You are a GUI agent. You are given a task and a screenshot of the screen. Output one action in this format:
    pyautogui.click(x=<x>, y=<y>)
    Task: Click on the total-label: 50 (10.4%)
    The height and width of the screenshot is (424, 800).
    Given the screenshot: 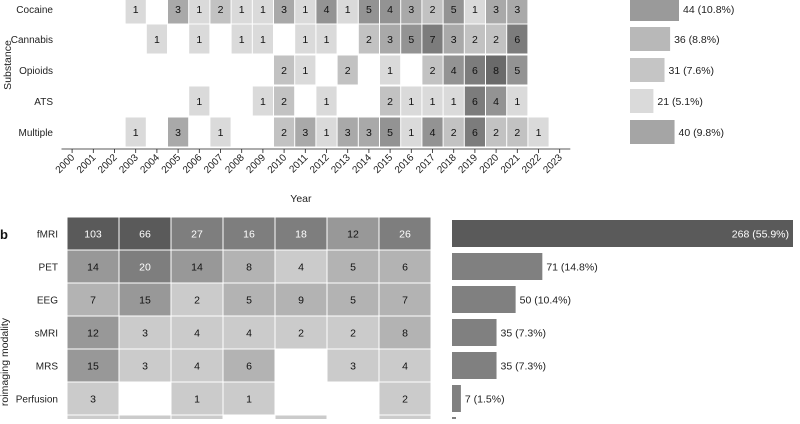 What is the action you would take?
    pyautogui.click(x=545, y=301)
    